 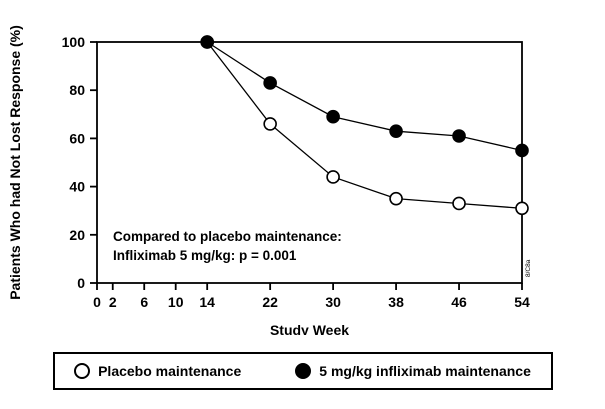 I want to click on y-axis-label: Patients Who had Not Lost Response (%), so click(x=15, y=162).